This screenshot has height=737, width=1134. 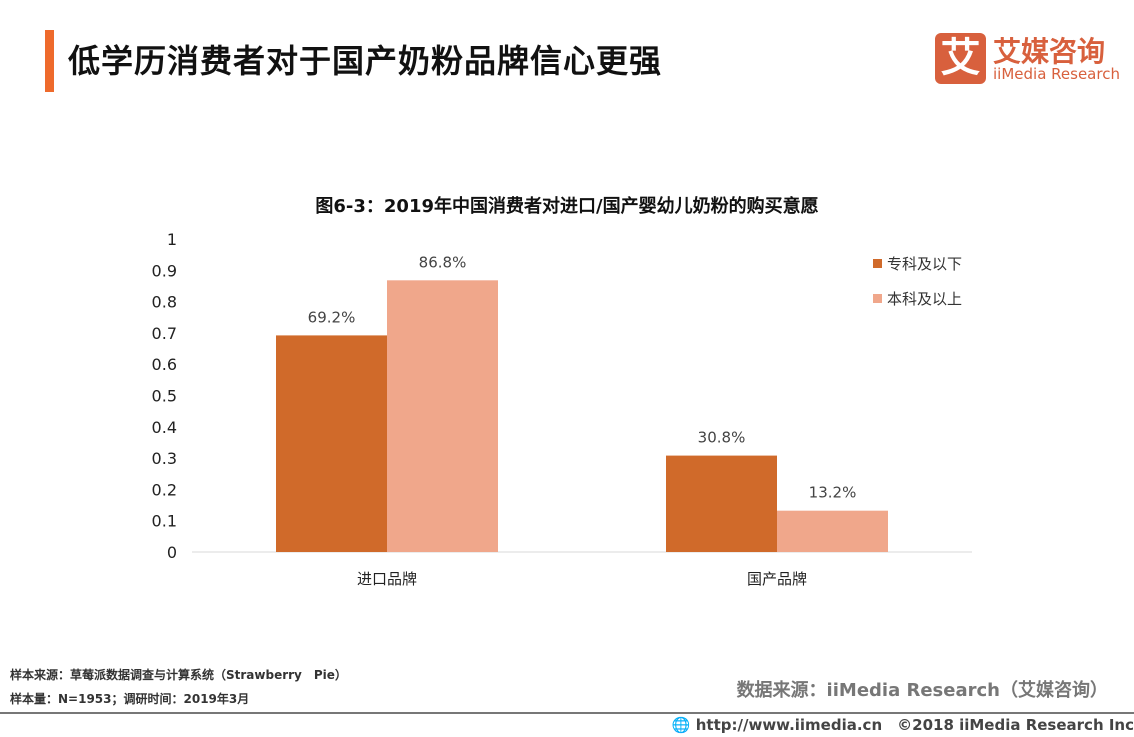 What do you see at coordinates (387, 579) in the screenshot?
I see `x-tick-label: 进口品牌` at bounding box center [387, 579].